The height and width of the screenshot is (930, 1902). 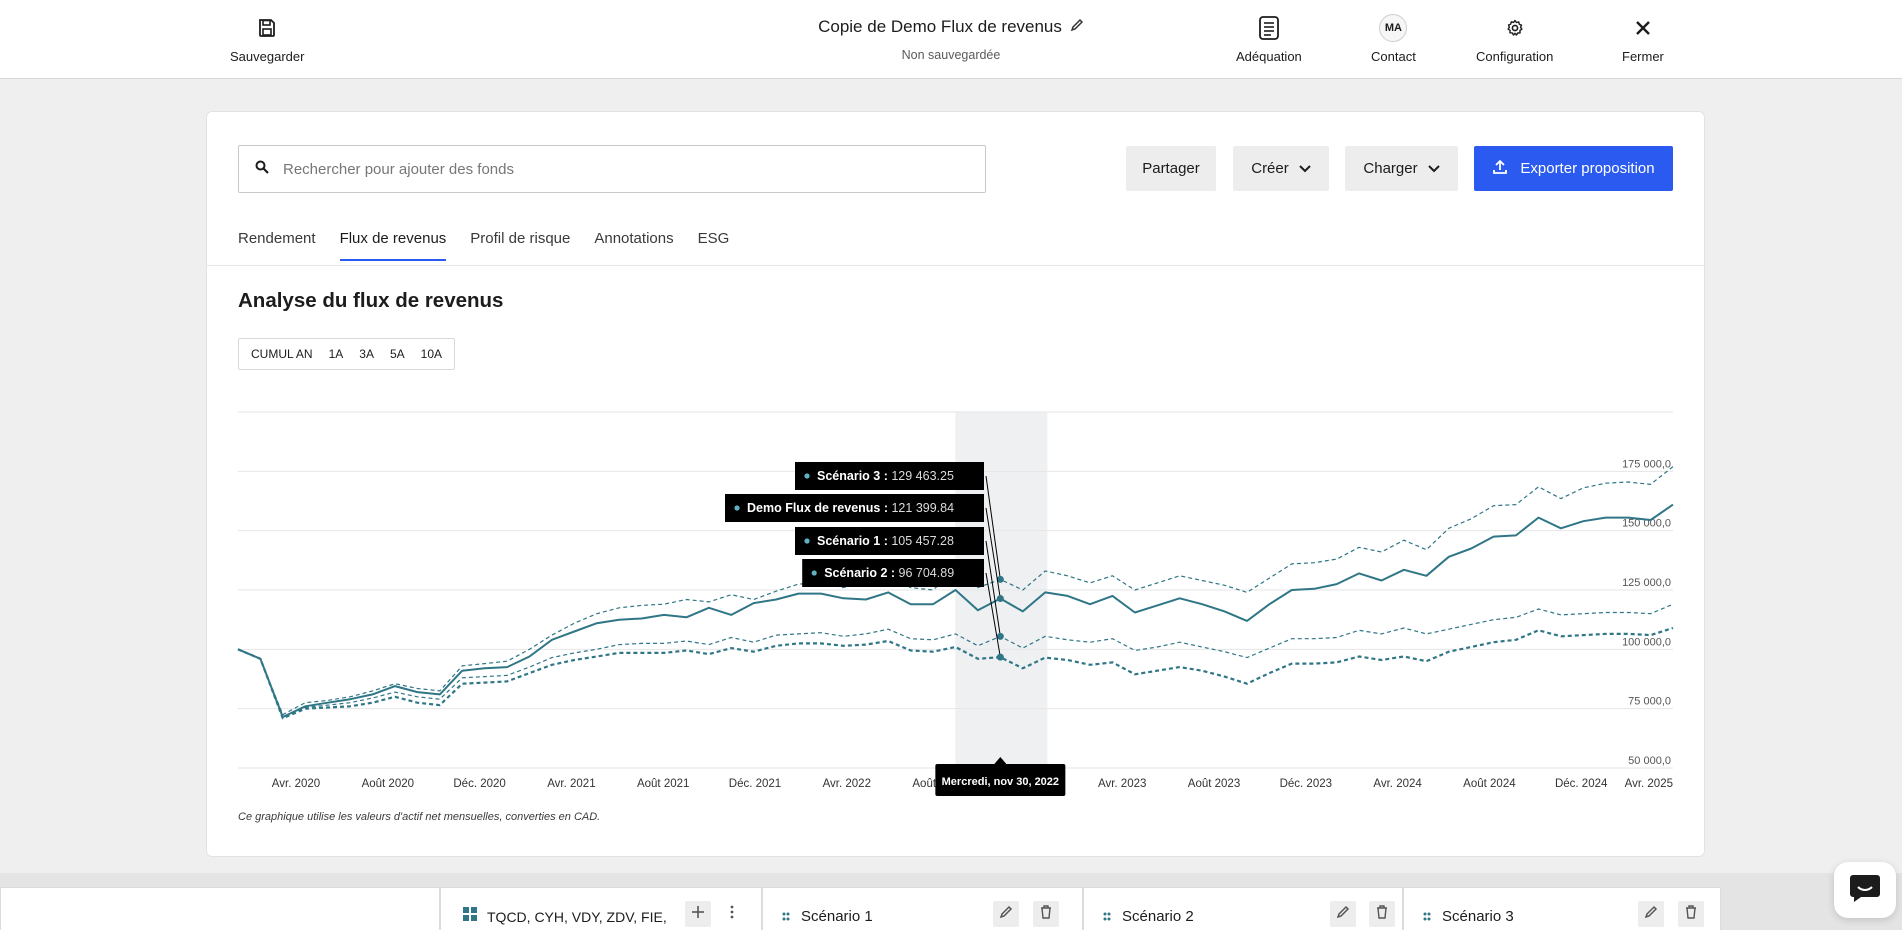 What do you see at coordinates (1500, 169) in the screenshot?
I see `upload-icon` at bounding box center [1500, 169].